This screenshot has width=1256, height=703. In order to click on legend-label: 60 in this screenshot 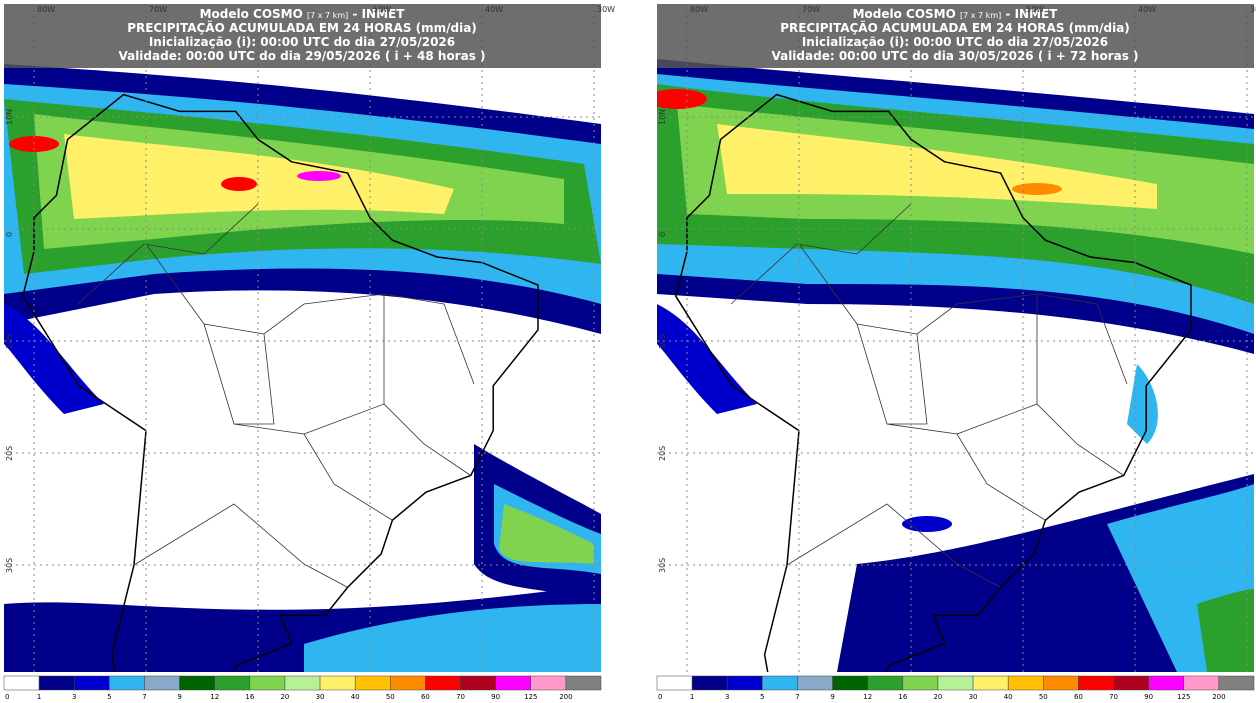, I will do `click(1078, 697)`.